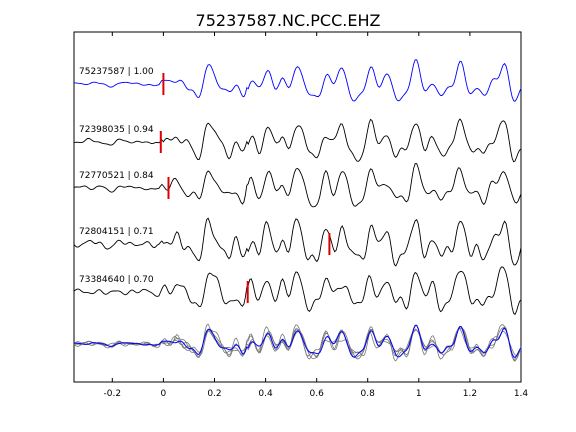 Image resolution: width=576 pixels, height=432 pixels. Describe the element at coordinates (265, 394) in the screenshot. I see `x-tick-label: 0.4` at that location.